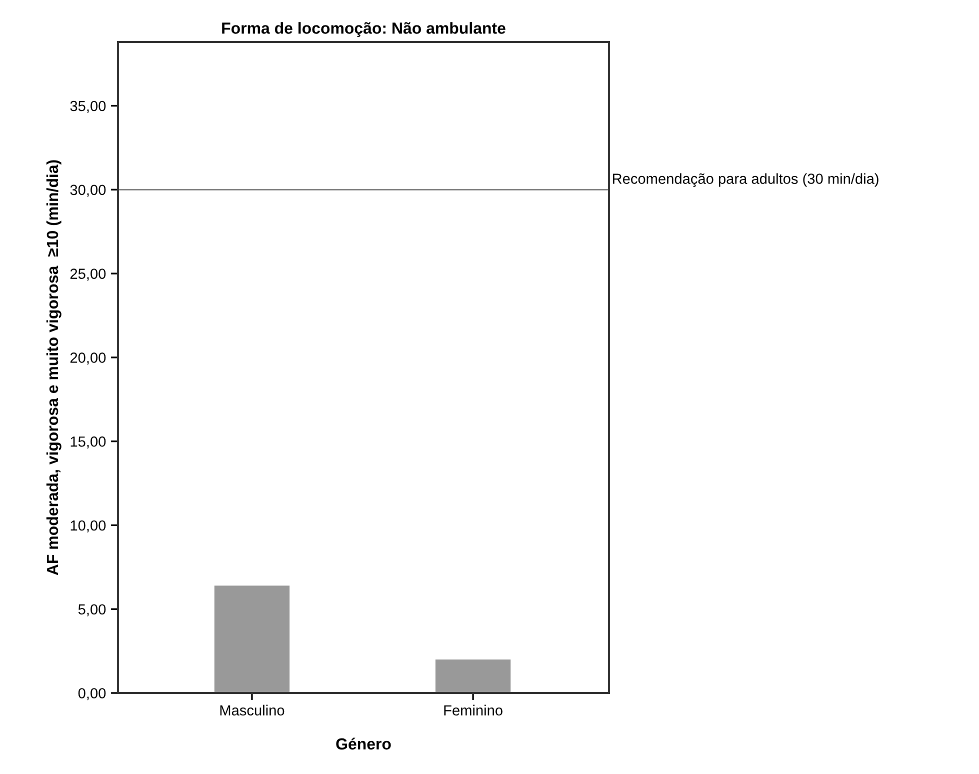 The image size is (979, 774). What do you see at coordinates (88, 106) in the screenshot?
I see `y-tick-label: 35,00` at bounding box center [88, 106].